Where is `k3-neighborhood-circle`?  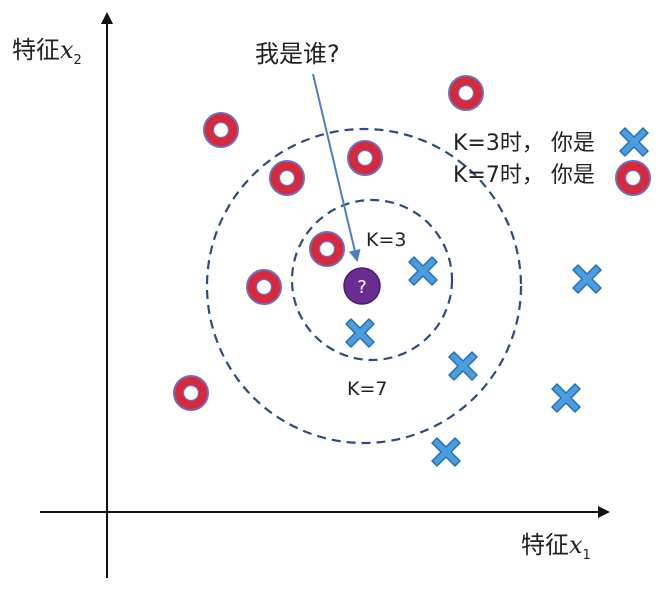 k3-neighborhood-circle is located at coordinates (372, 280).